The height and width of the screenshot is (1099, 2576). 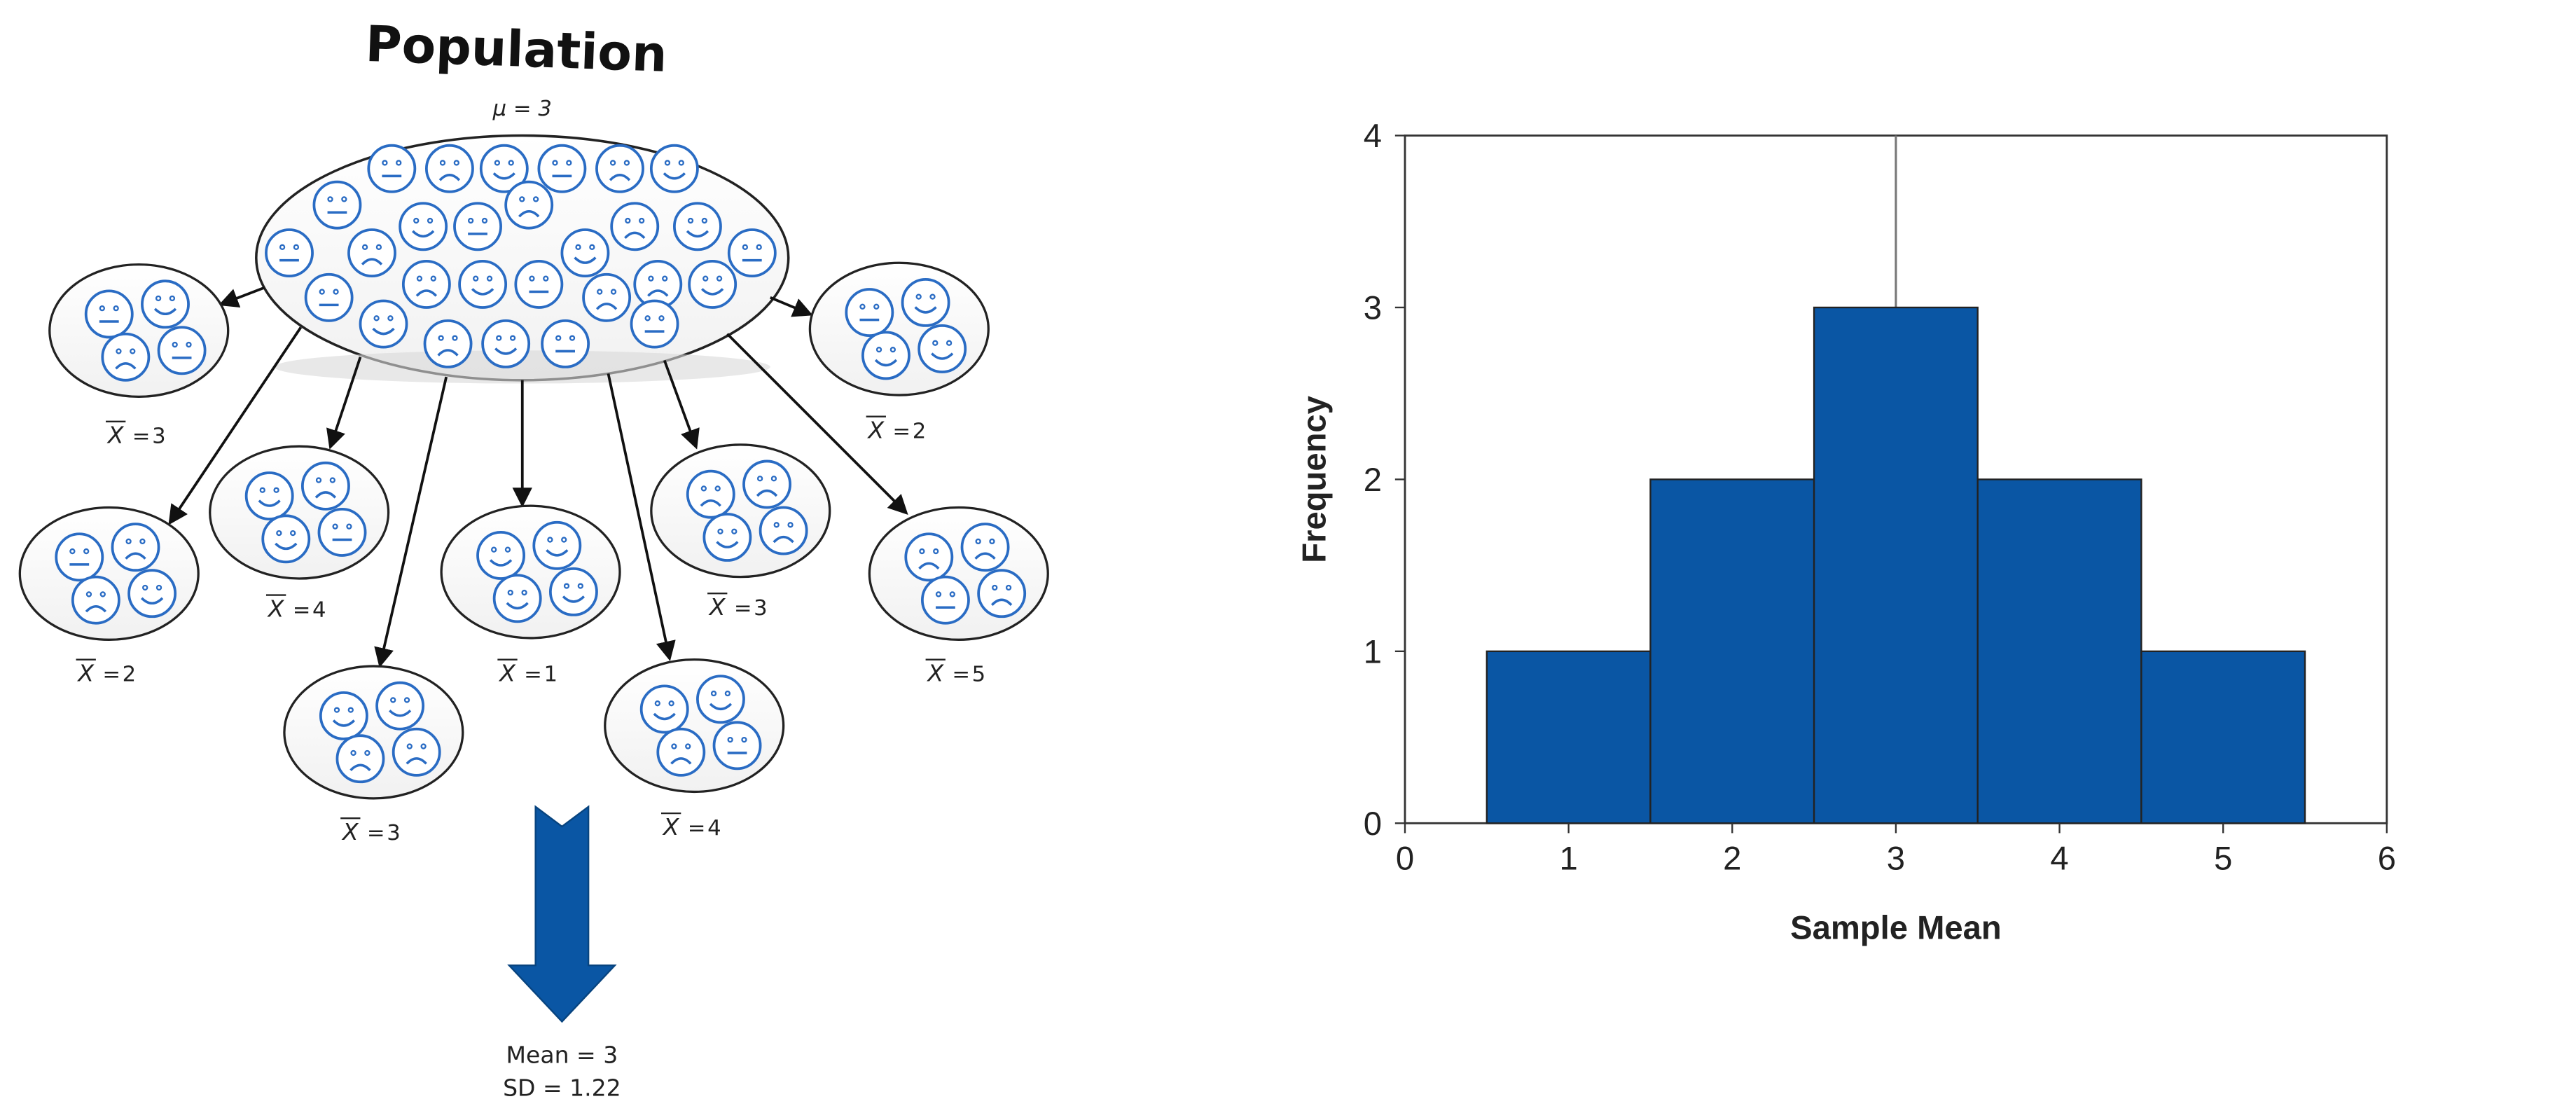 I want to click on x-tick-label: 3, so click(x=1896, y=858).